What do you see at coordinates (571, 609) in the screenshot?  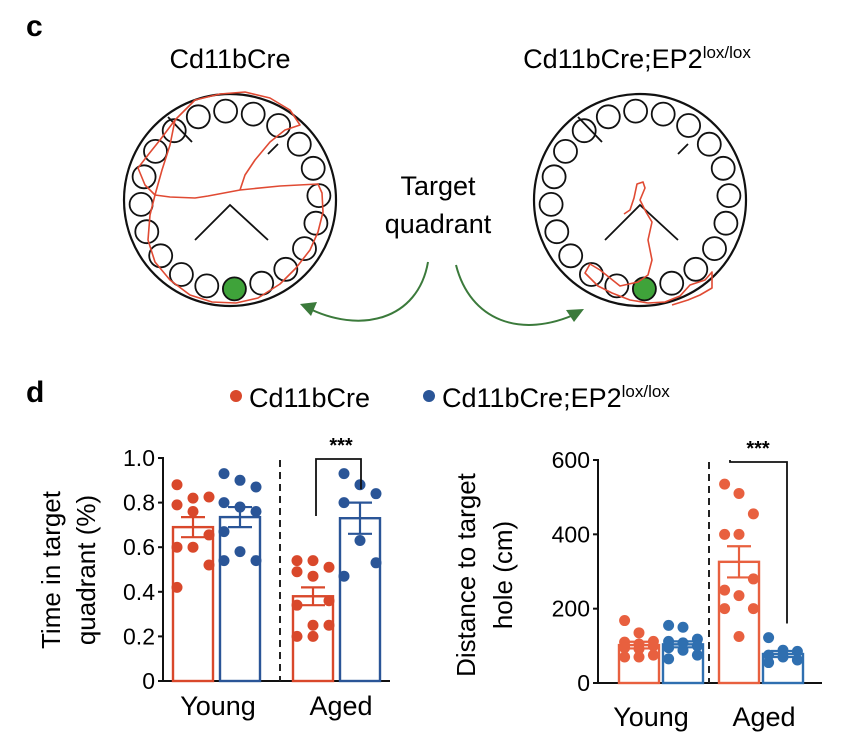 I see `y-tick-label: 200` at bounding box center [571, 609].